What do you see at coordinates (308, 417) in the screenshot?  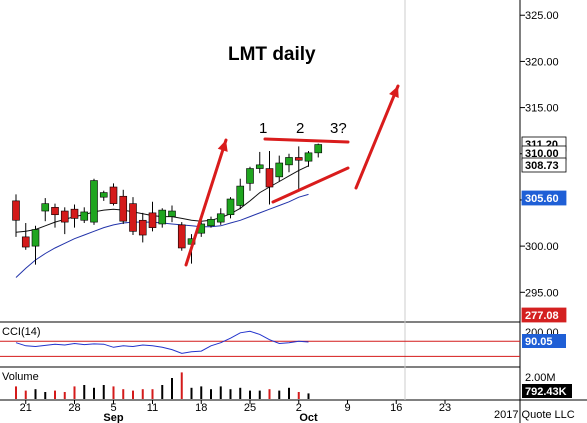 I see `x-month-label: Oct` at bounding box center [308, 417].